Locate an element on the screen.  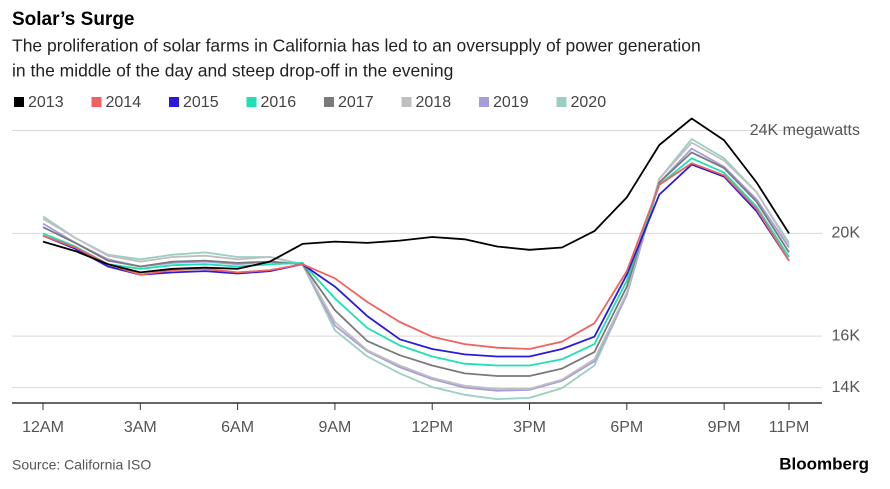
legend-label: 2020 is located at coordinates (589, 102).